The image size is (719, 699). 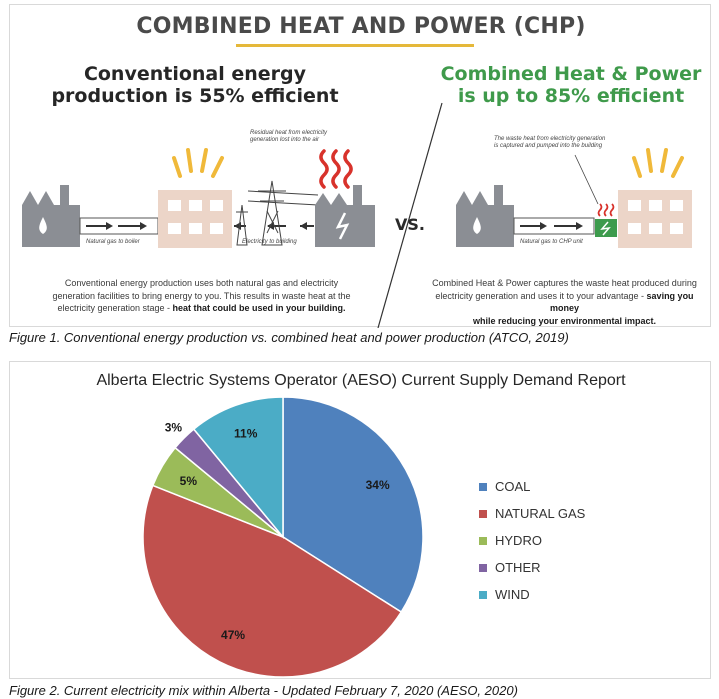 What do you see at coordinates (285, 140) in the screenshot?
I see `residual-heat-note-line2: generation lost into the air` at bounding box center [285, 140].